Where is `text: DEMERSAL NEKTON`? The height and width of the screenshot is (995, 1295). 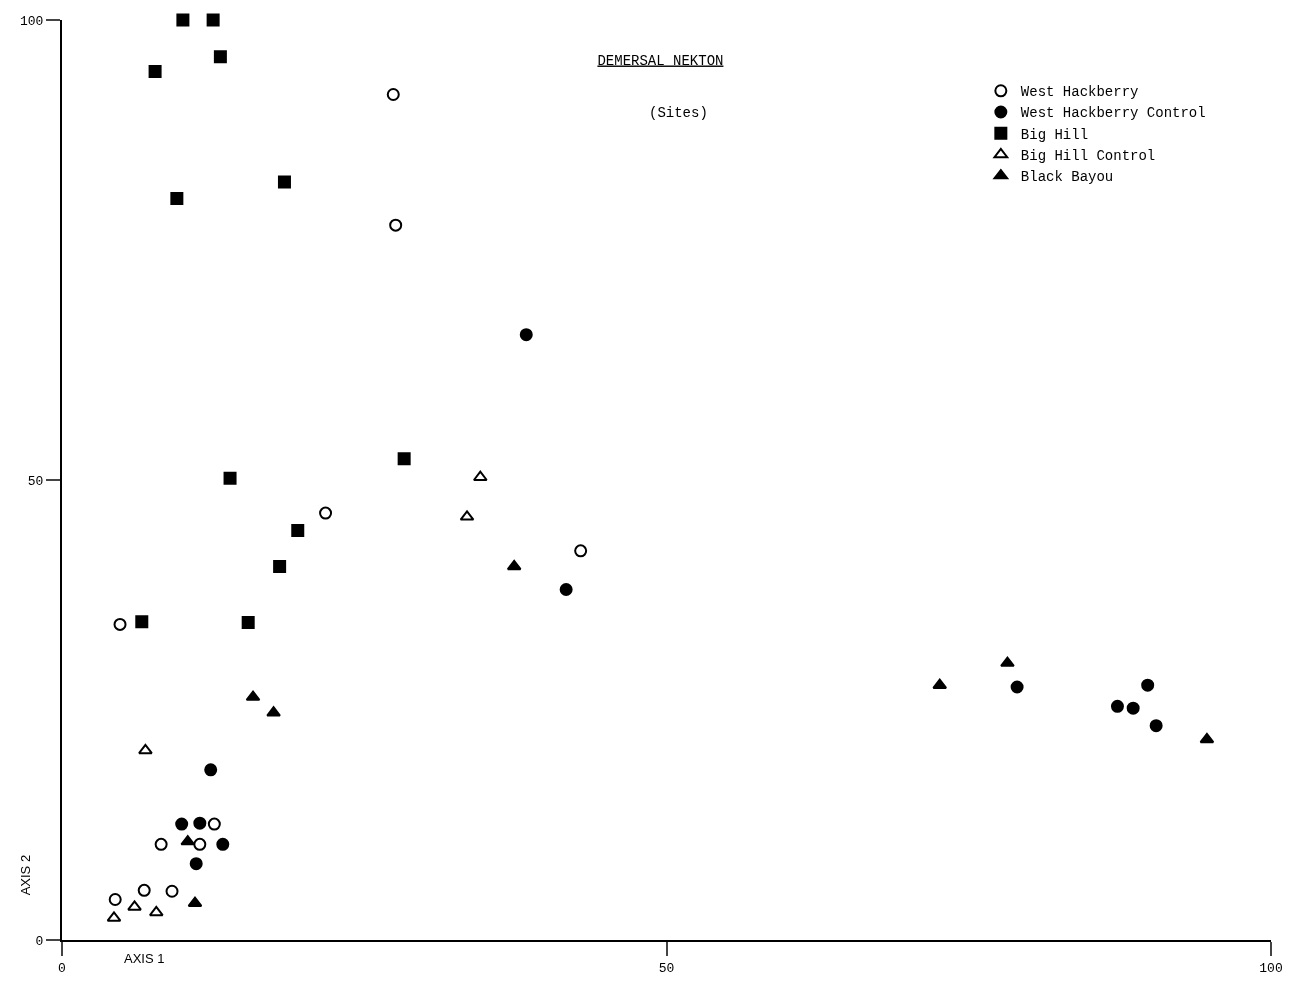 text: DEMERSAL NEKTON is located at coordinates (660, 60).